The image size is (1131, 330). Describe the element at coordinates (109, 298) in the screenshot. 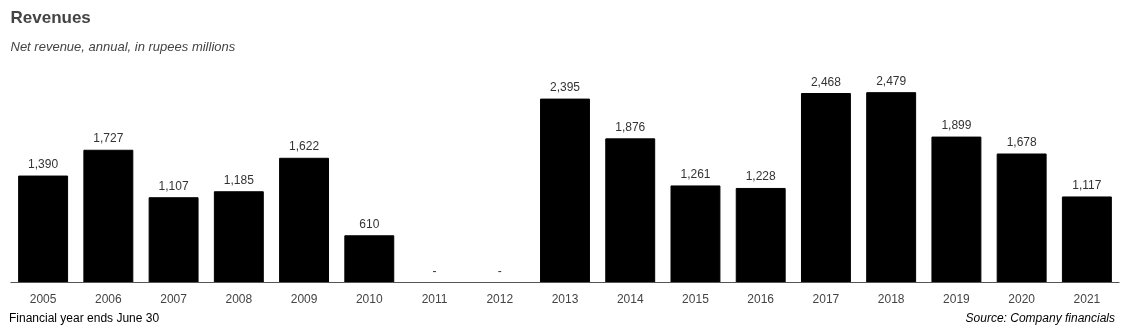

I see `x-tick-label: 2006` at that location.